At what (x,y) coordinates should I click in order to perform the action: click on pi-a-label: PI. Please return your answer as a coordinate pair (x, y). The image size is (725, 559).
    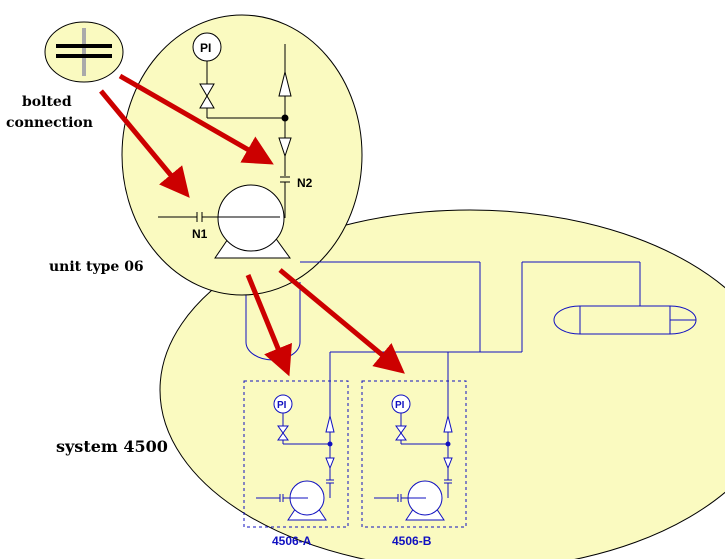
    Looking at the image, I should click on (282, 405).